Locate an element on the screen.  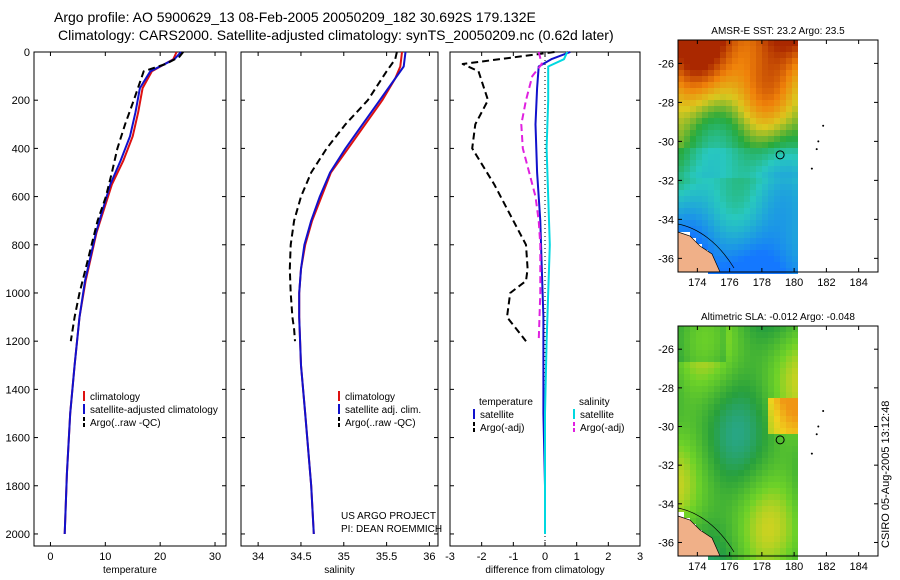
panel1-xtick-label: 20 is located at coordinates (160, 557).